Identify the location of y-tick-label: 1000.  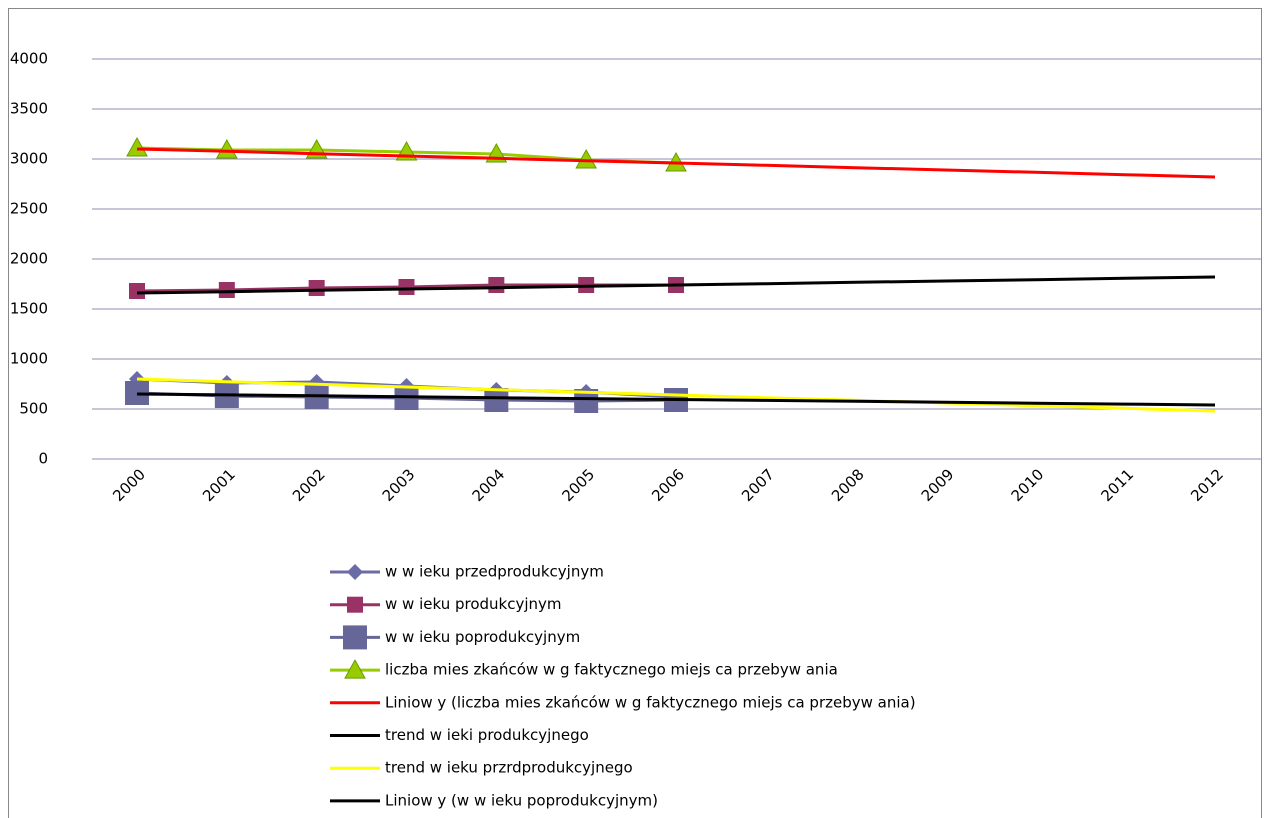
(29, 359).